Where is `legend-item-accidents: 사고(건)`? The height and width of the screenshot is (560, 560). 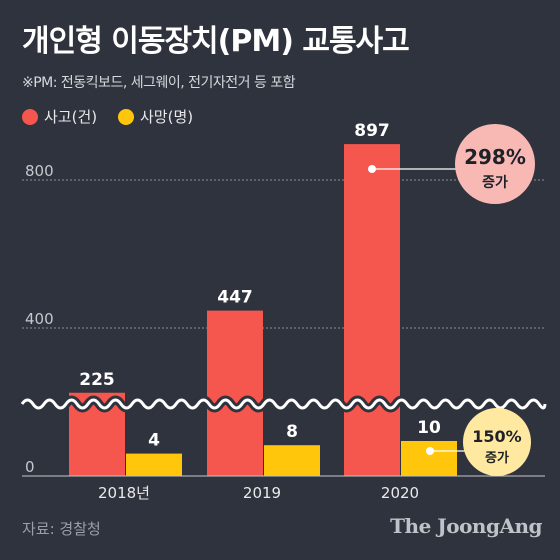 legend-item-accidents: 사고(건) is located at coordinates (59, 116).